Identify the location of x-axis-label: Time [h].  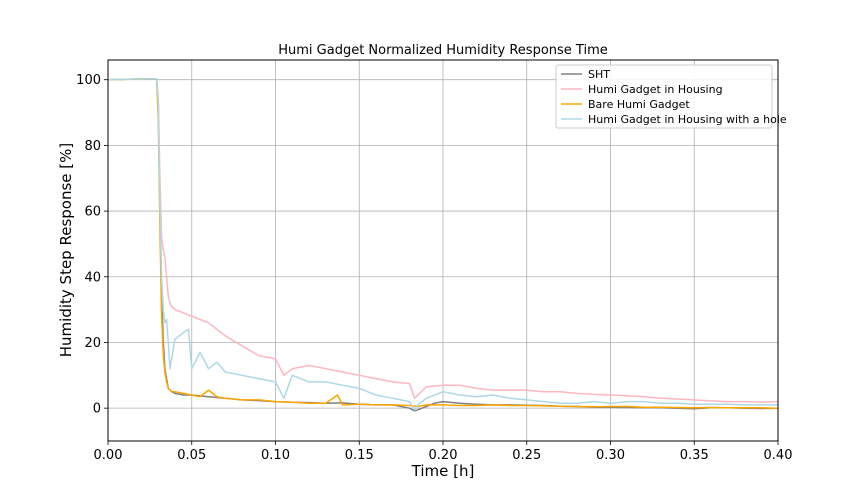
(443, 471).